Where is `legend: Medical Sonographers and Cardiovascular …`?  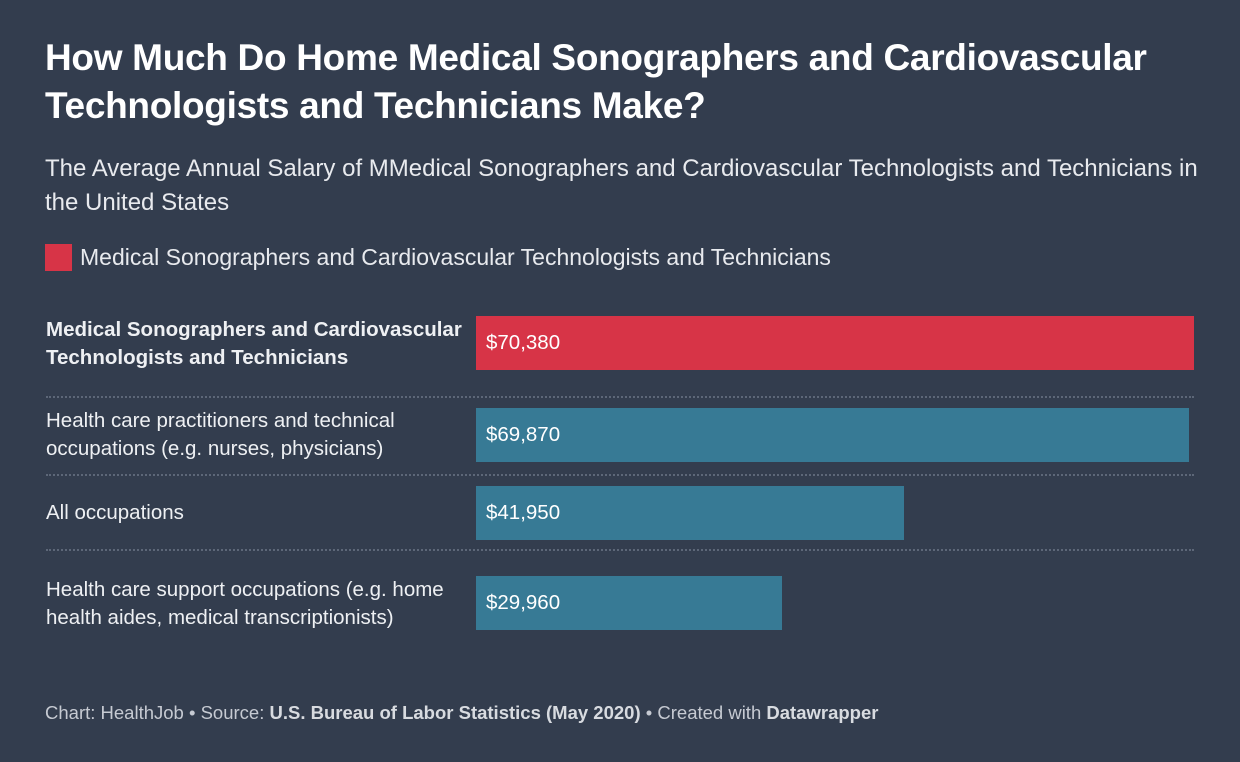 legend: Medical Sonographers and Cardiovascular … is located at coordinates (438, 257).